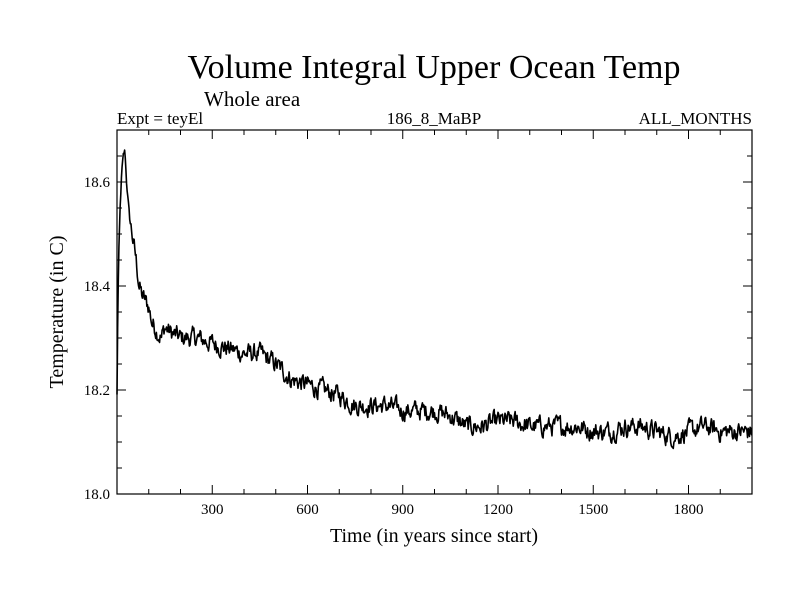 Image resolution: width=800 pixels, height=605 pixels. I want to click on x-tick-label: 900, so click(403, 510).